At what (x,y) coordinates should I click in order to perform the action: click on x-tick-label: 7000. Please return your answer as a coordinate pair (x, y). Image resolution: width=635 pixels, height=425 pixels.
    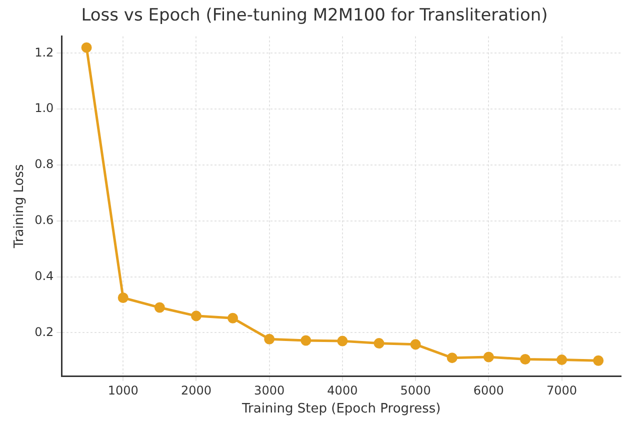
    Looking at the image, I should click on (562, 390).